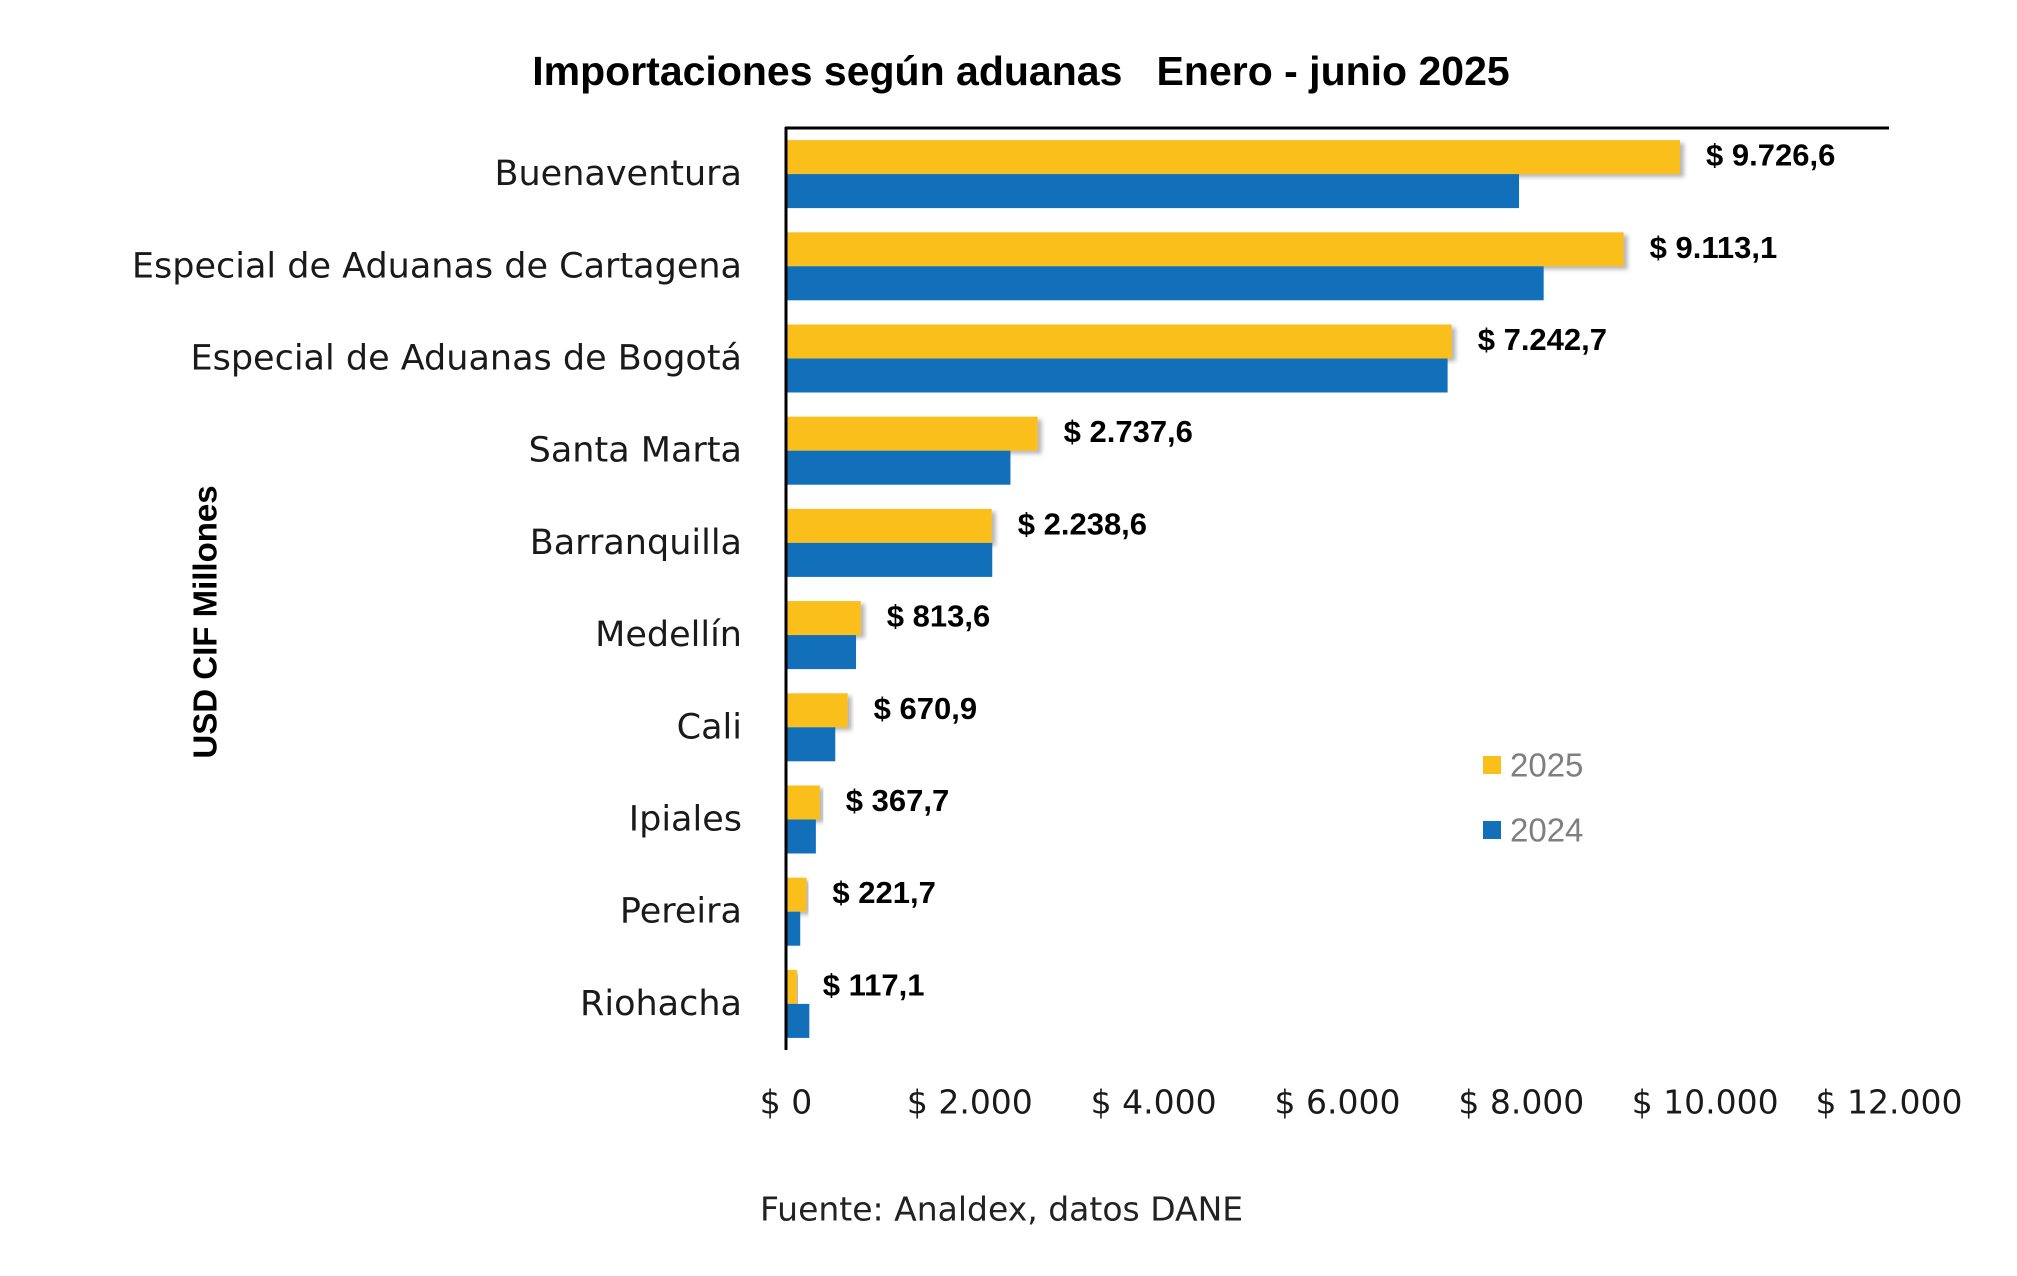 This screenshot has width=2017, height=1276. Describe the element at coordinates (897, 800) in the screenshot. I see `data-label: $ 367,7` at that location.